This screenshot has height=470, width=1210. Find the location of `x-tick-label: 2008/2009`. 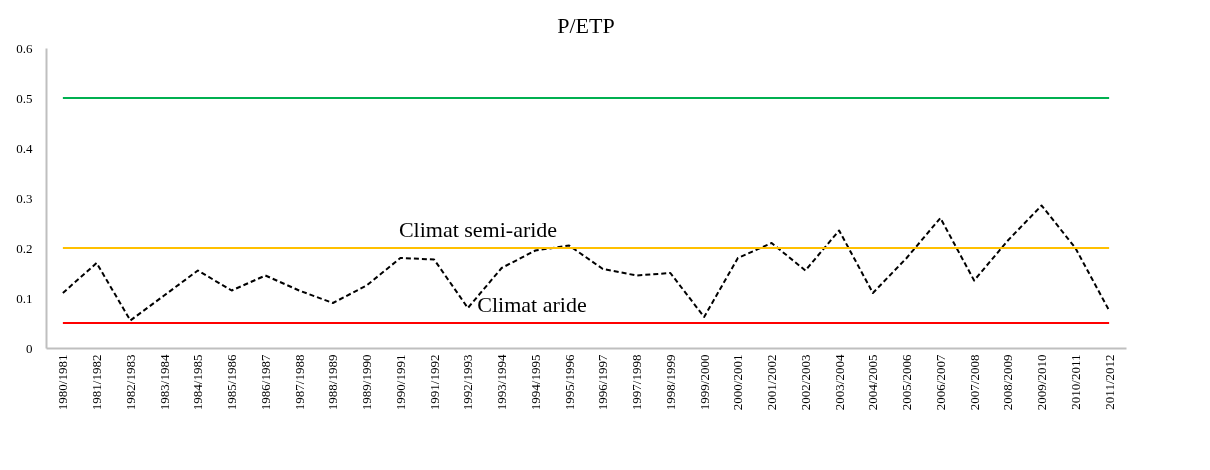

x-tick-label: 2008/2009 is located at coordinates (1008, 382).